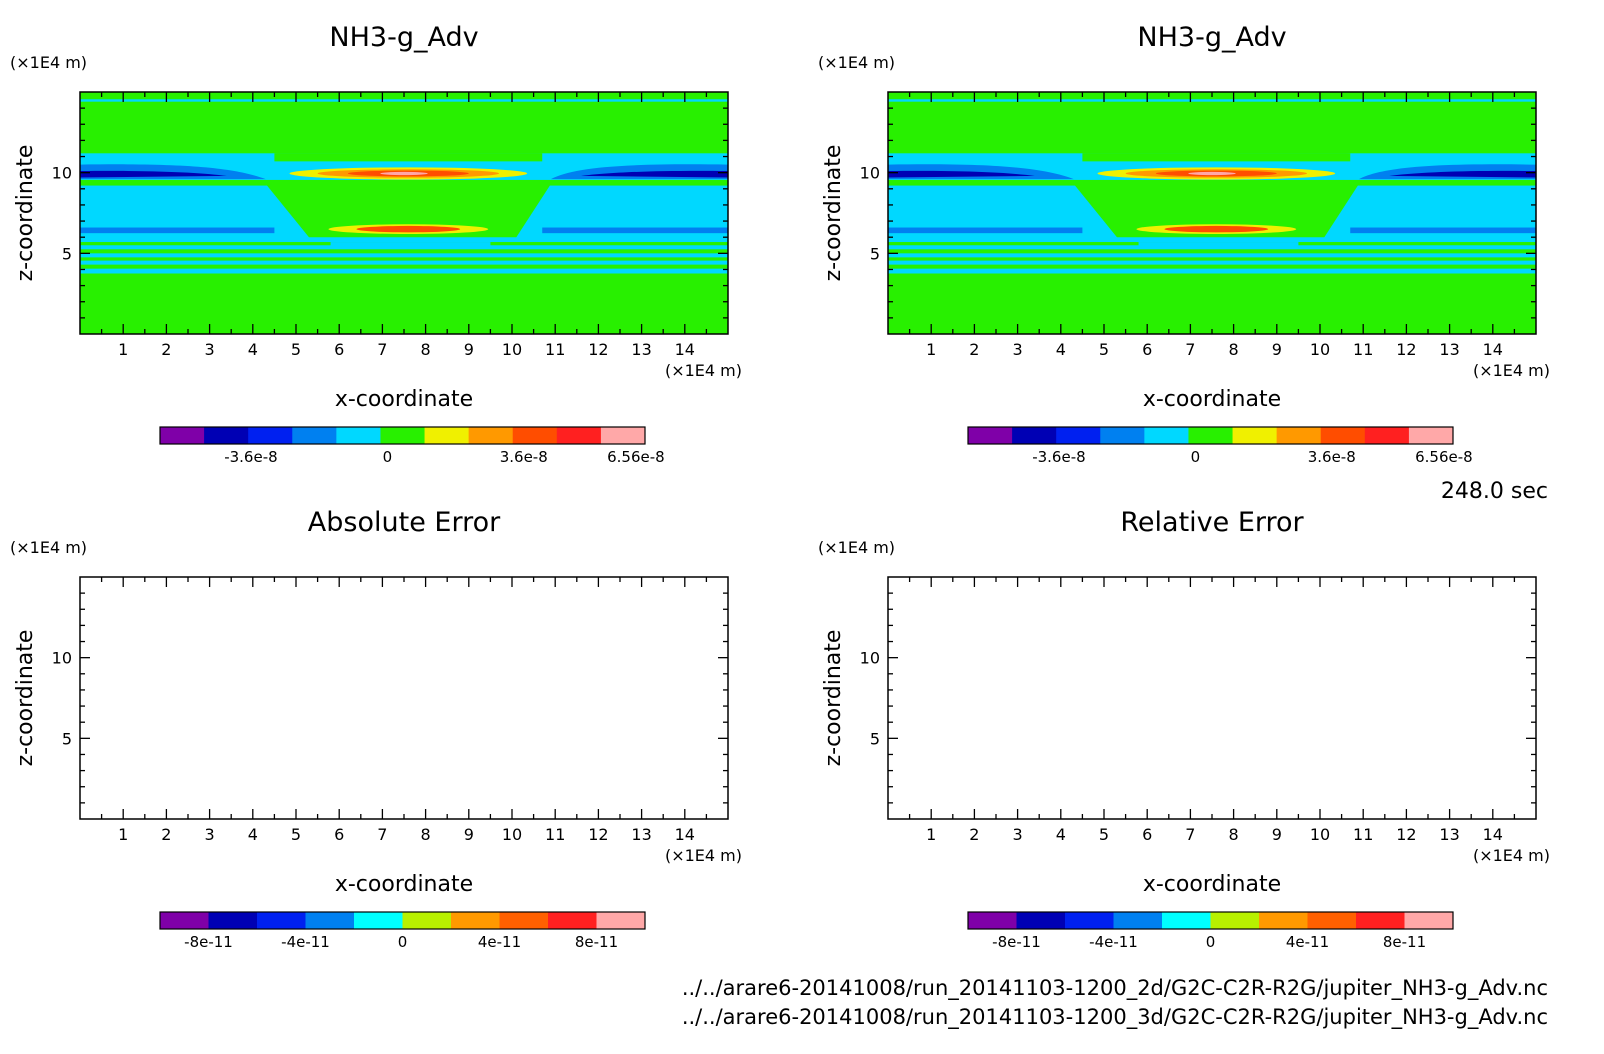 This screenshot has width=1604, height=1054. I want to click on y-unit-label: (×1E4 m), so click(48, 62).